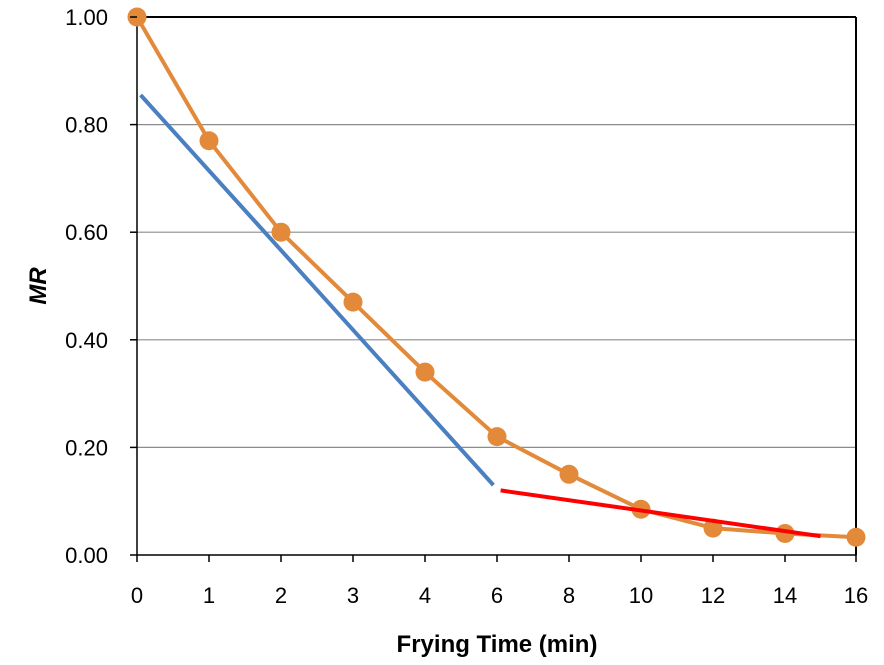 The image size is (884, 665). Describe the element at coordinates (641, 595) in the screenshot. I see `x-tick-label: 10` at that location.